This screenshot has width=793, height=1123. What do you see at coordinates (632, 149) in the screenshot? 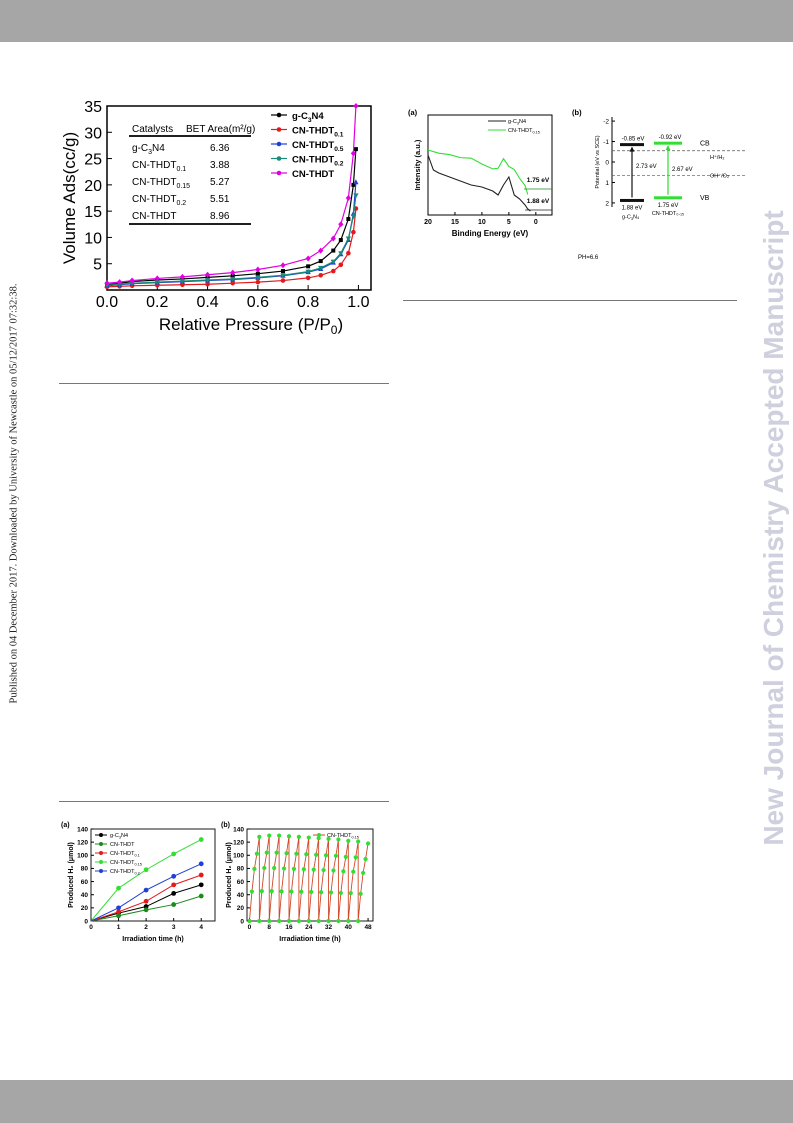
I see `arrow-head` at bounding box center [632, 149].